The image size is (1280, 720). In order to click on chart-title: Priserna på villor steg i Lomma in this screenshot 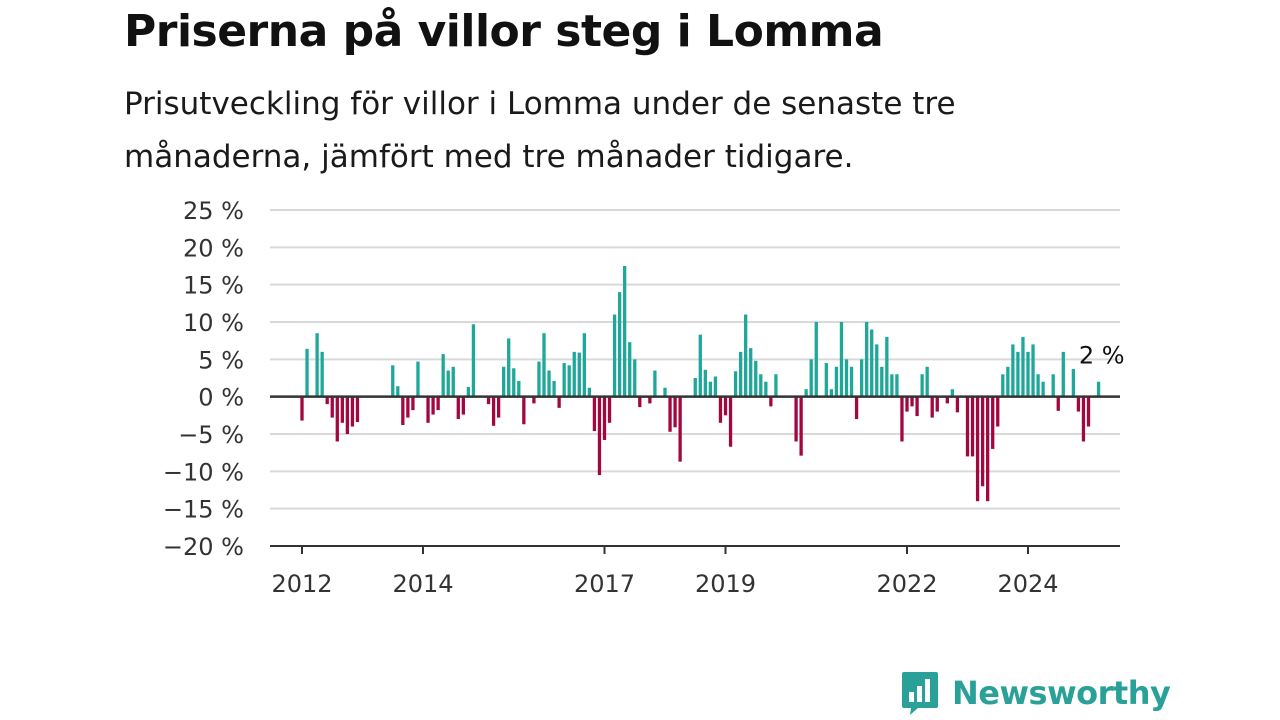, I will do `click(504, 31)`.